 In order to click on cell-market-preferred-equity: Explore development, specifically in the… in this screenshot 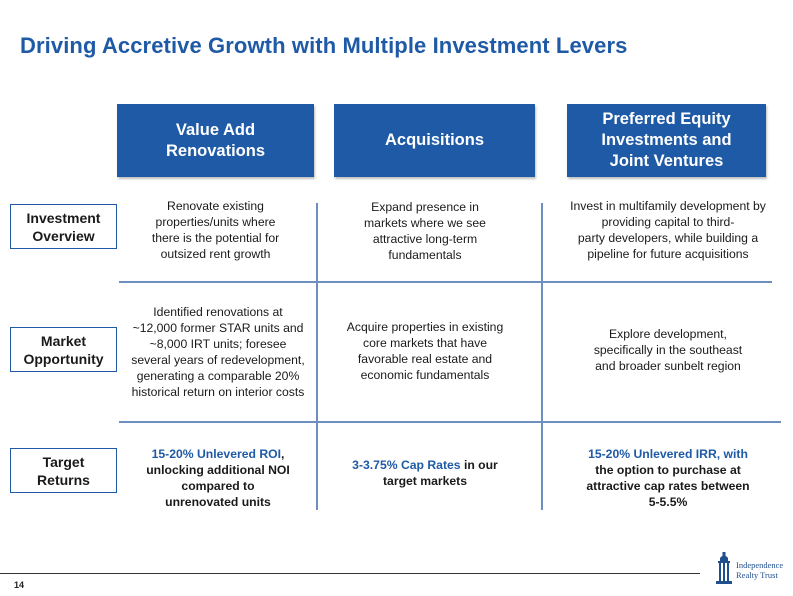, I will do `click(668, 350)`.